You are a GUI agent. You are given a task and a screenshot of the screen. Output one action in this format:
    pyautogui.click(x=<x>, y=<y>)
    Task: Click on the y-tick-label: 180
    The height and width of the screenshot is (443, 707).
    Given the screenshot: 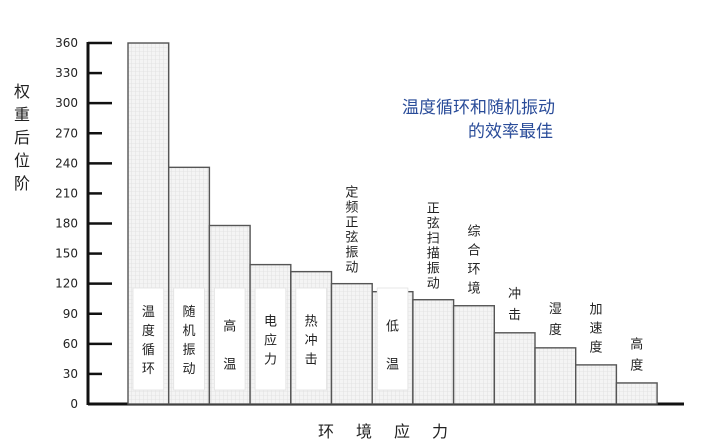 What is the action you would take?
    pyautogui.click(x=66, y=224)
    